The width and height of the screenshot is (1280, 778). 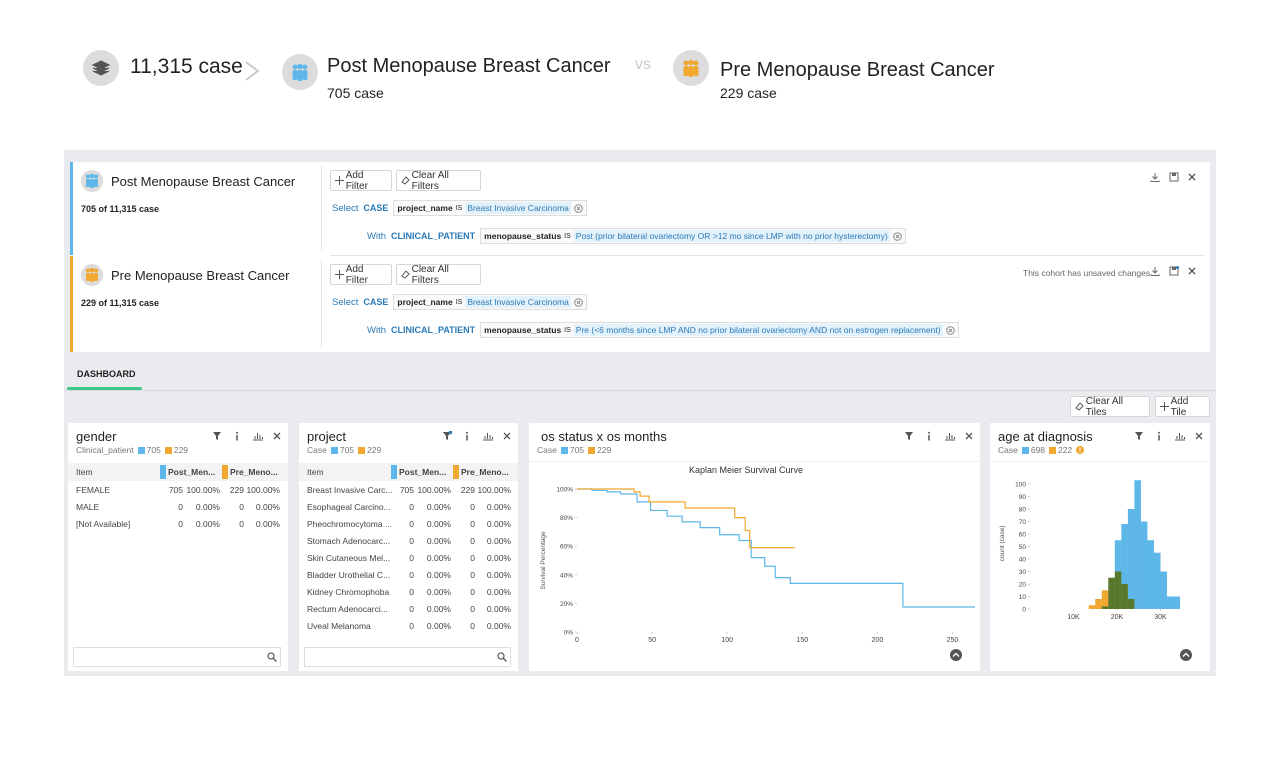 What do you see at coordinates (547, 450) in the screenshot?
I see `entity: Case` at bounding box center [547, 450].